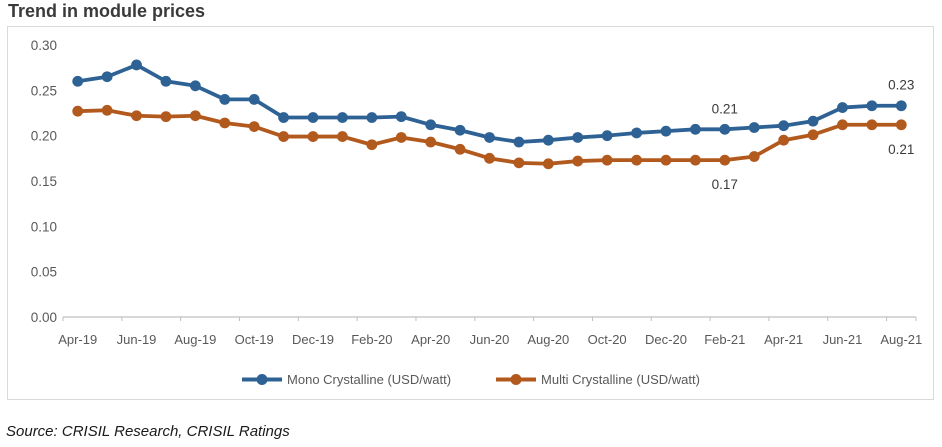 The width and height of the screenshot is (942, 447). I want to click on x-tick-label: Jun-20, so click(490, 339).